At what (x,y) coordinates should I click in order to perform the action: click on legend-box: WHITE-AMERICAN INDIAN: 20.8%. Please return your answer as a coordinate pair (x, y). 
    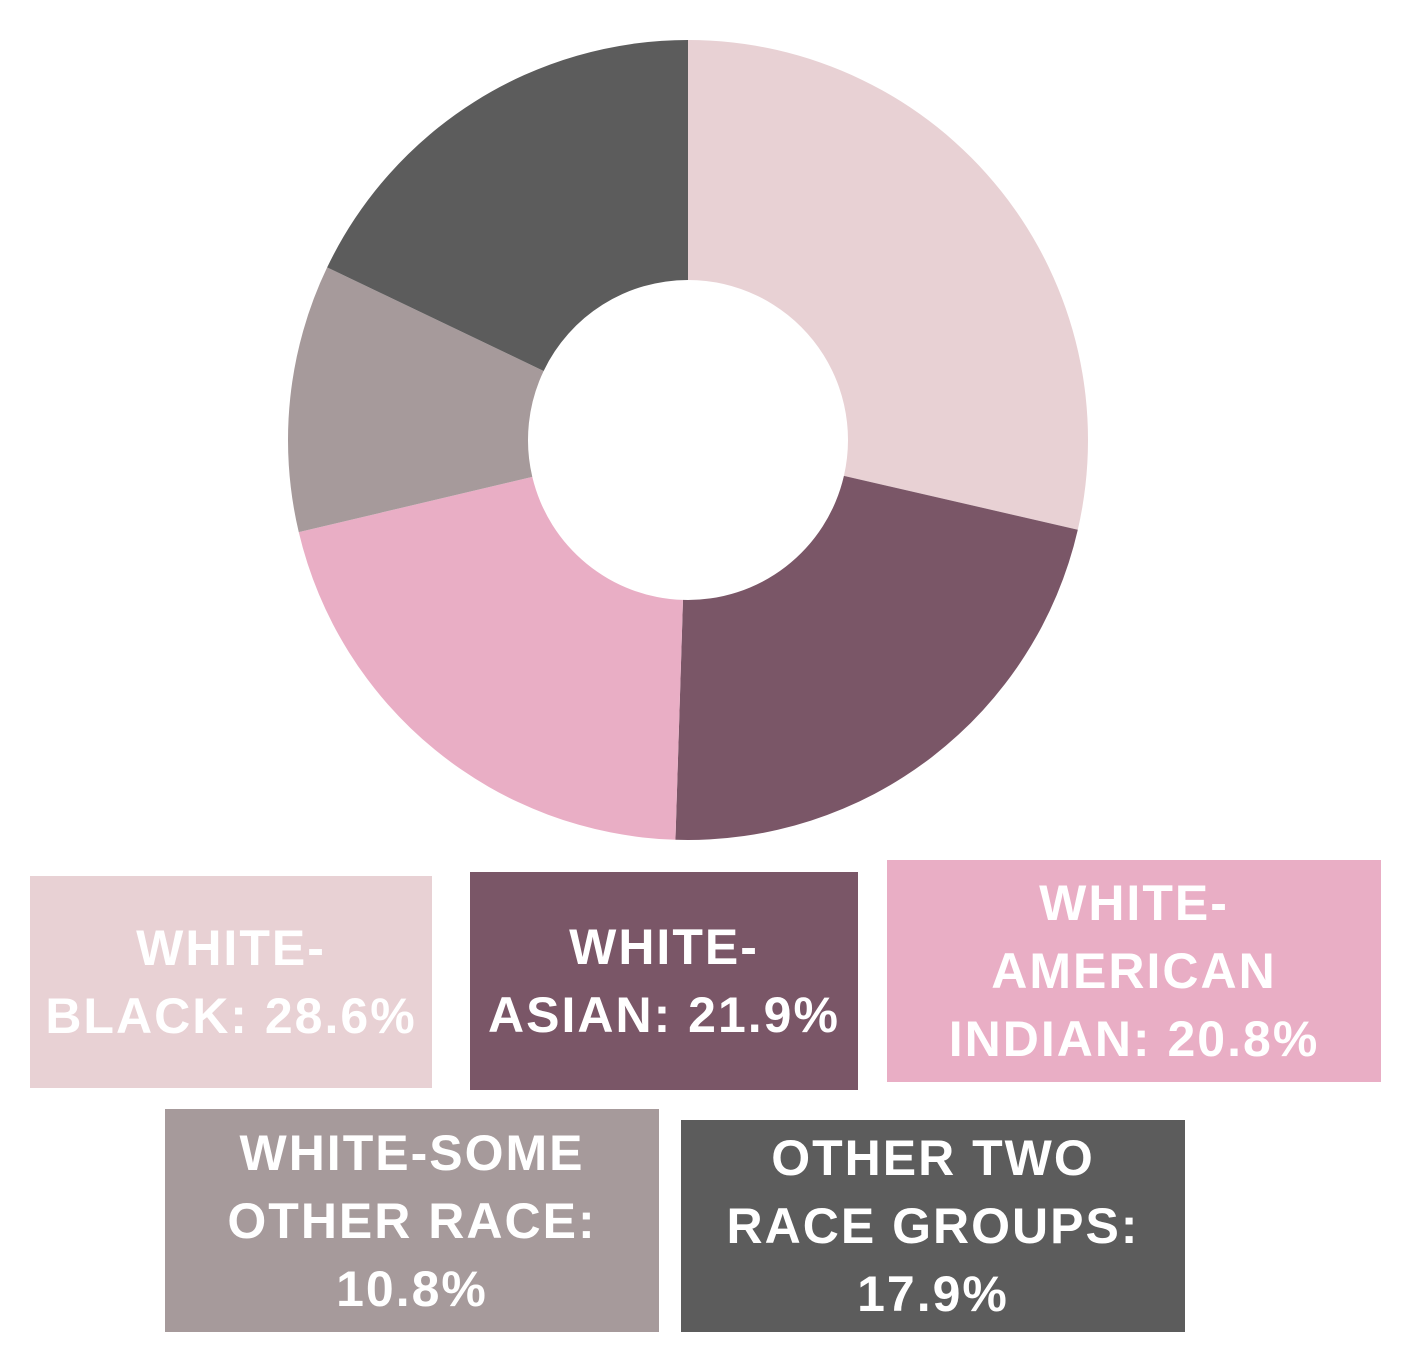
    Looking at the image, I should click on (1134, 971).